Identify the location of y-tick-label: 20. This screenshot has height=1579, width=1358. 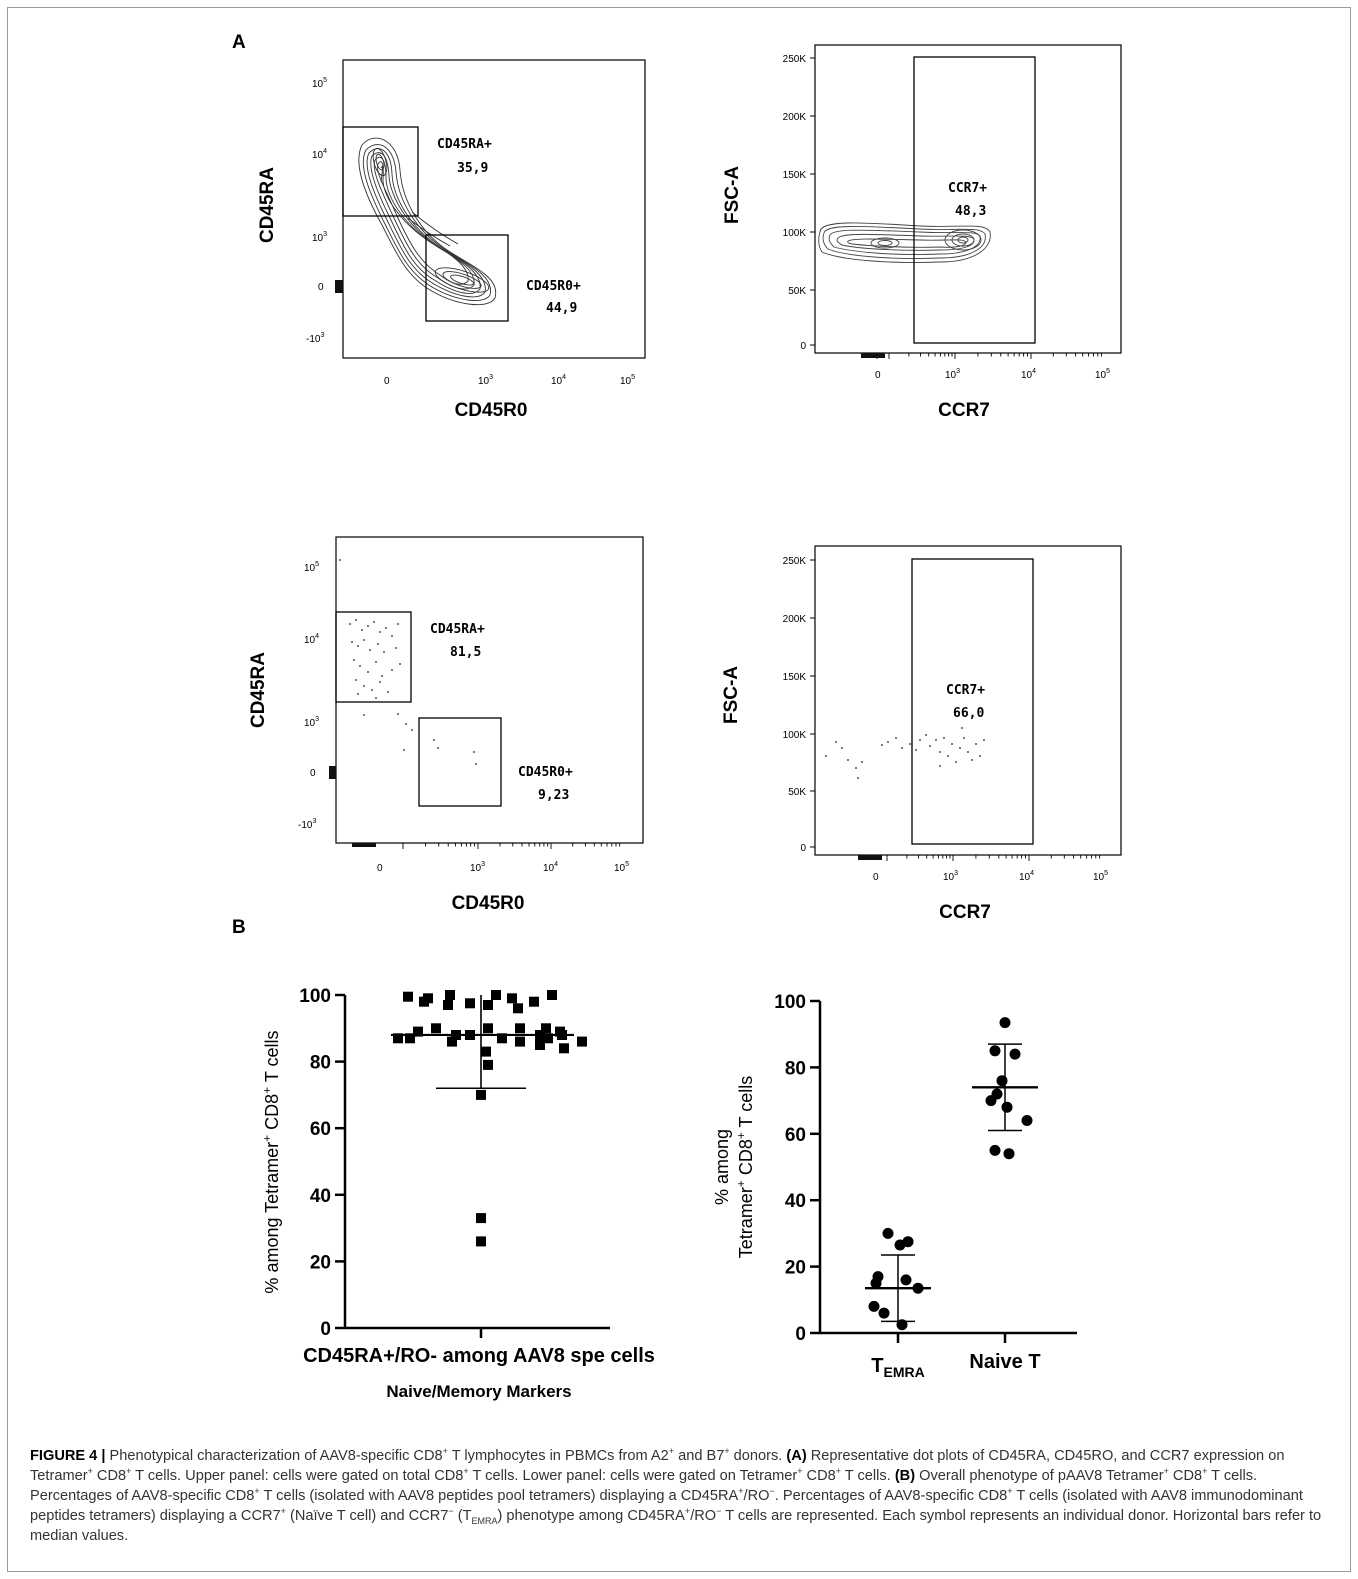
(320, 1262).